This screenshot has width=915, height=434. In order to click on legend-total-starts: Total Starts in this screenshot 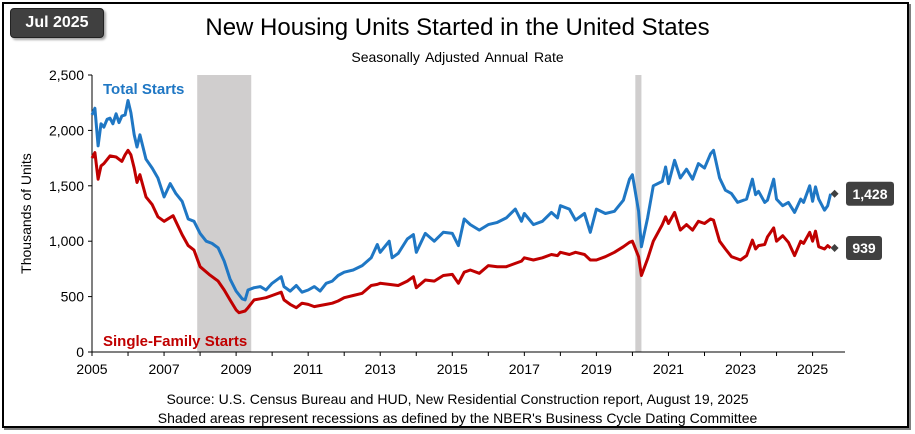, I will do `click(143, 89)`.